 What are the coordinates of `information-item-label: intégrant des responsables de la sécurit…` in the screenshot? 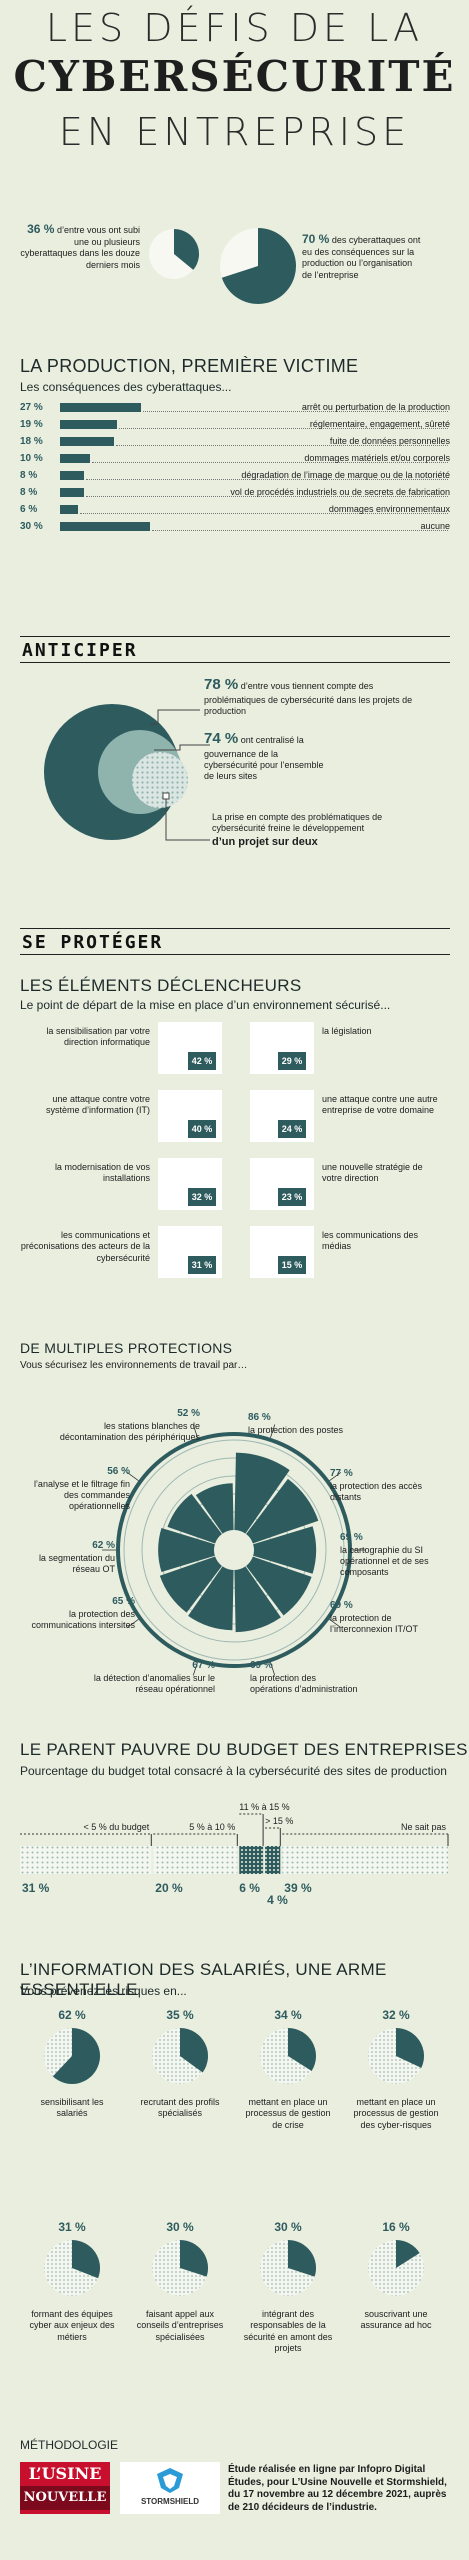 It's located at (288, 2331).